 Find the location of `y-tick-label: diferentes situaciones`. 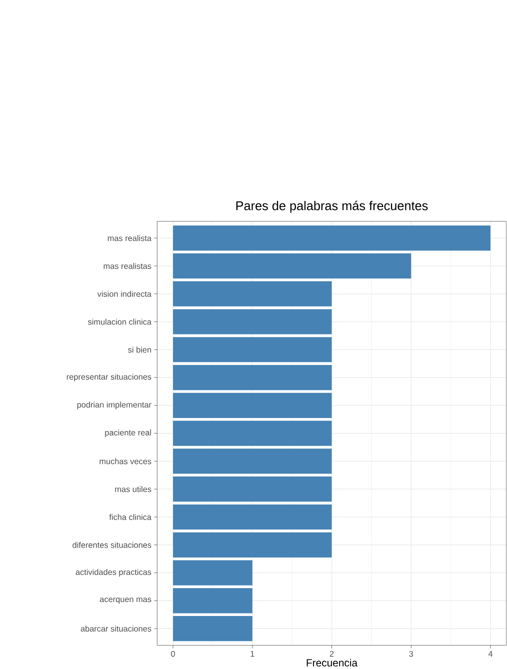

y-tick-label: diferentes situaciones is located at coordinates (112, 545).